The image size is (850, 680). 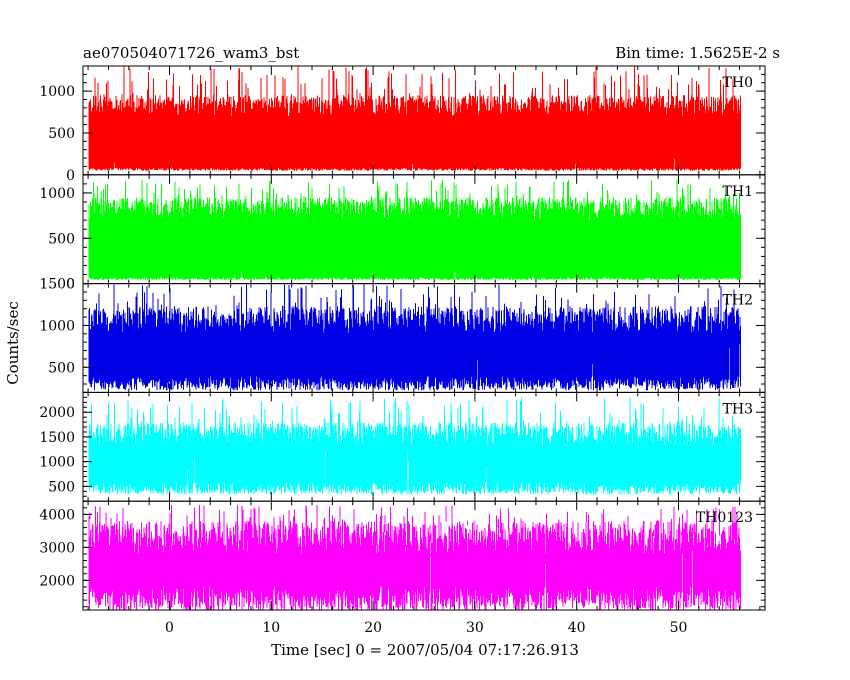 I want to click on panel-name-label: TH2, so click(x=738, y=301).